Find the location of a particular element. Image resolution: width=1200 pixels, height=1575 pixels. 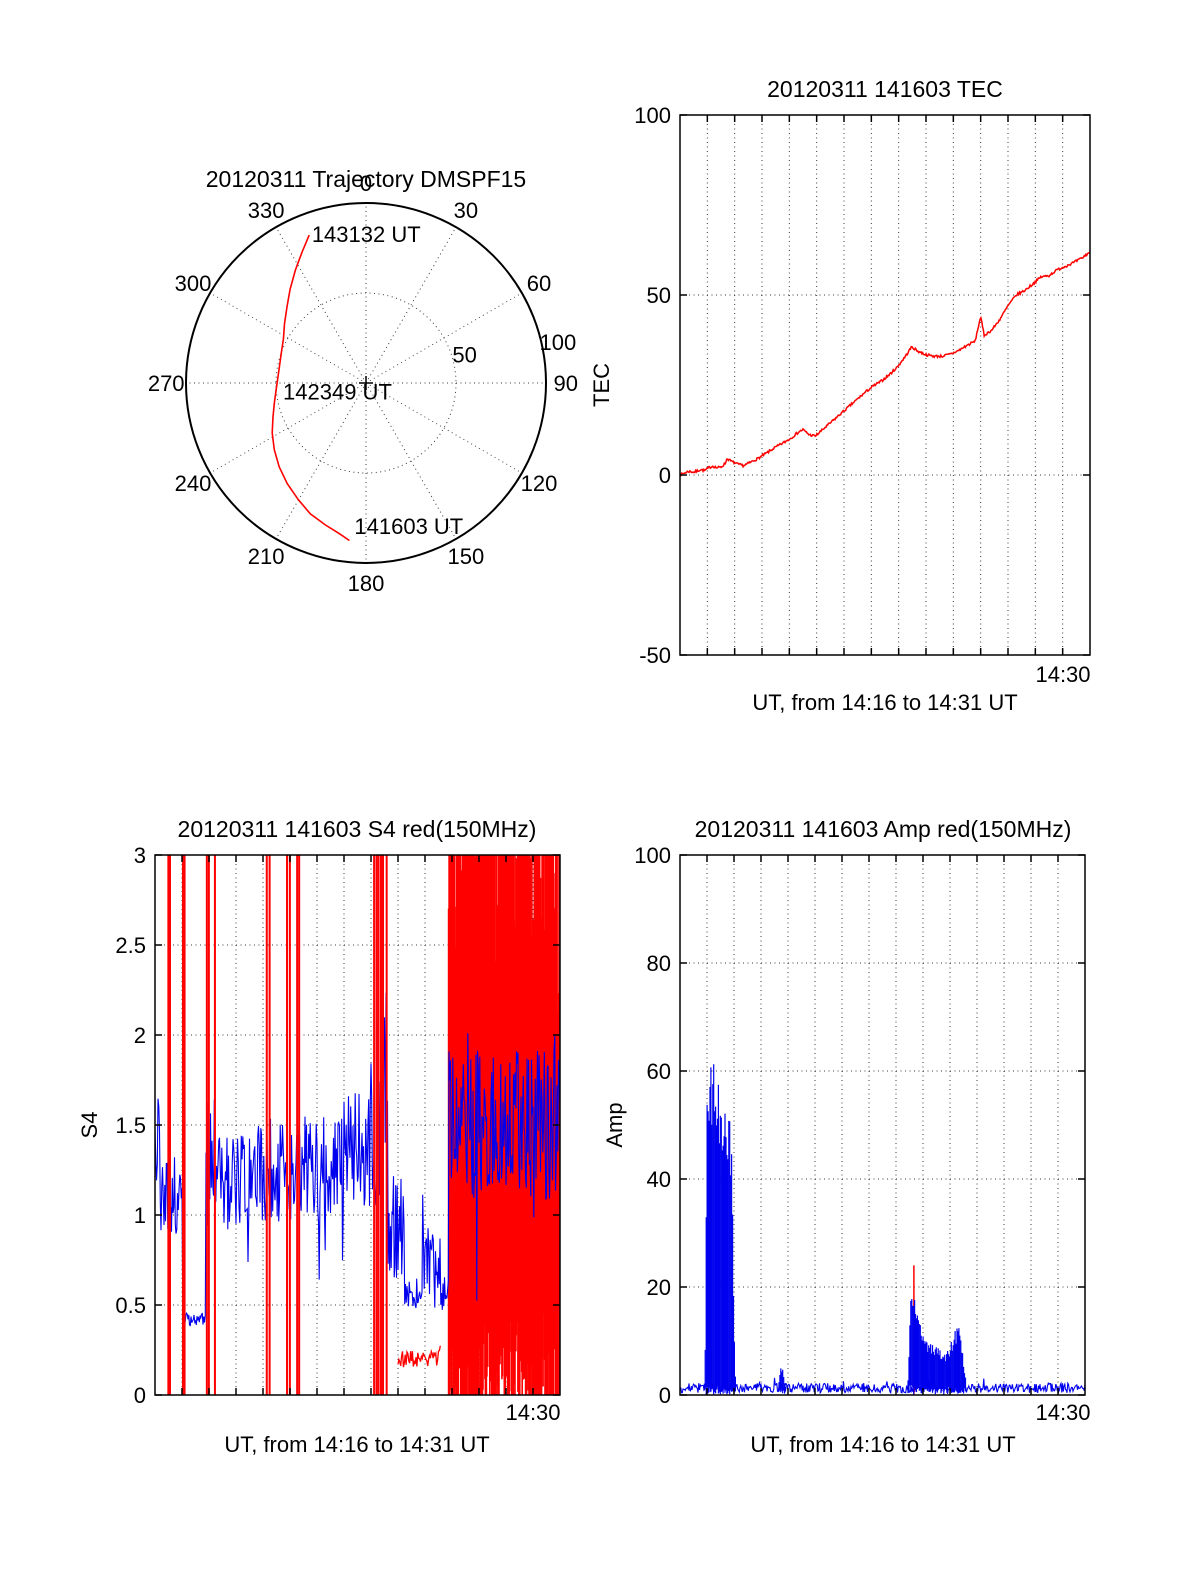

tick-label: 120 is located at coordinates (539, 483).